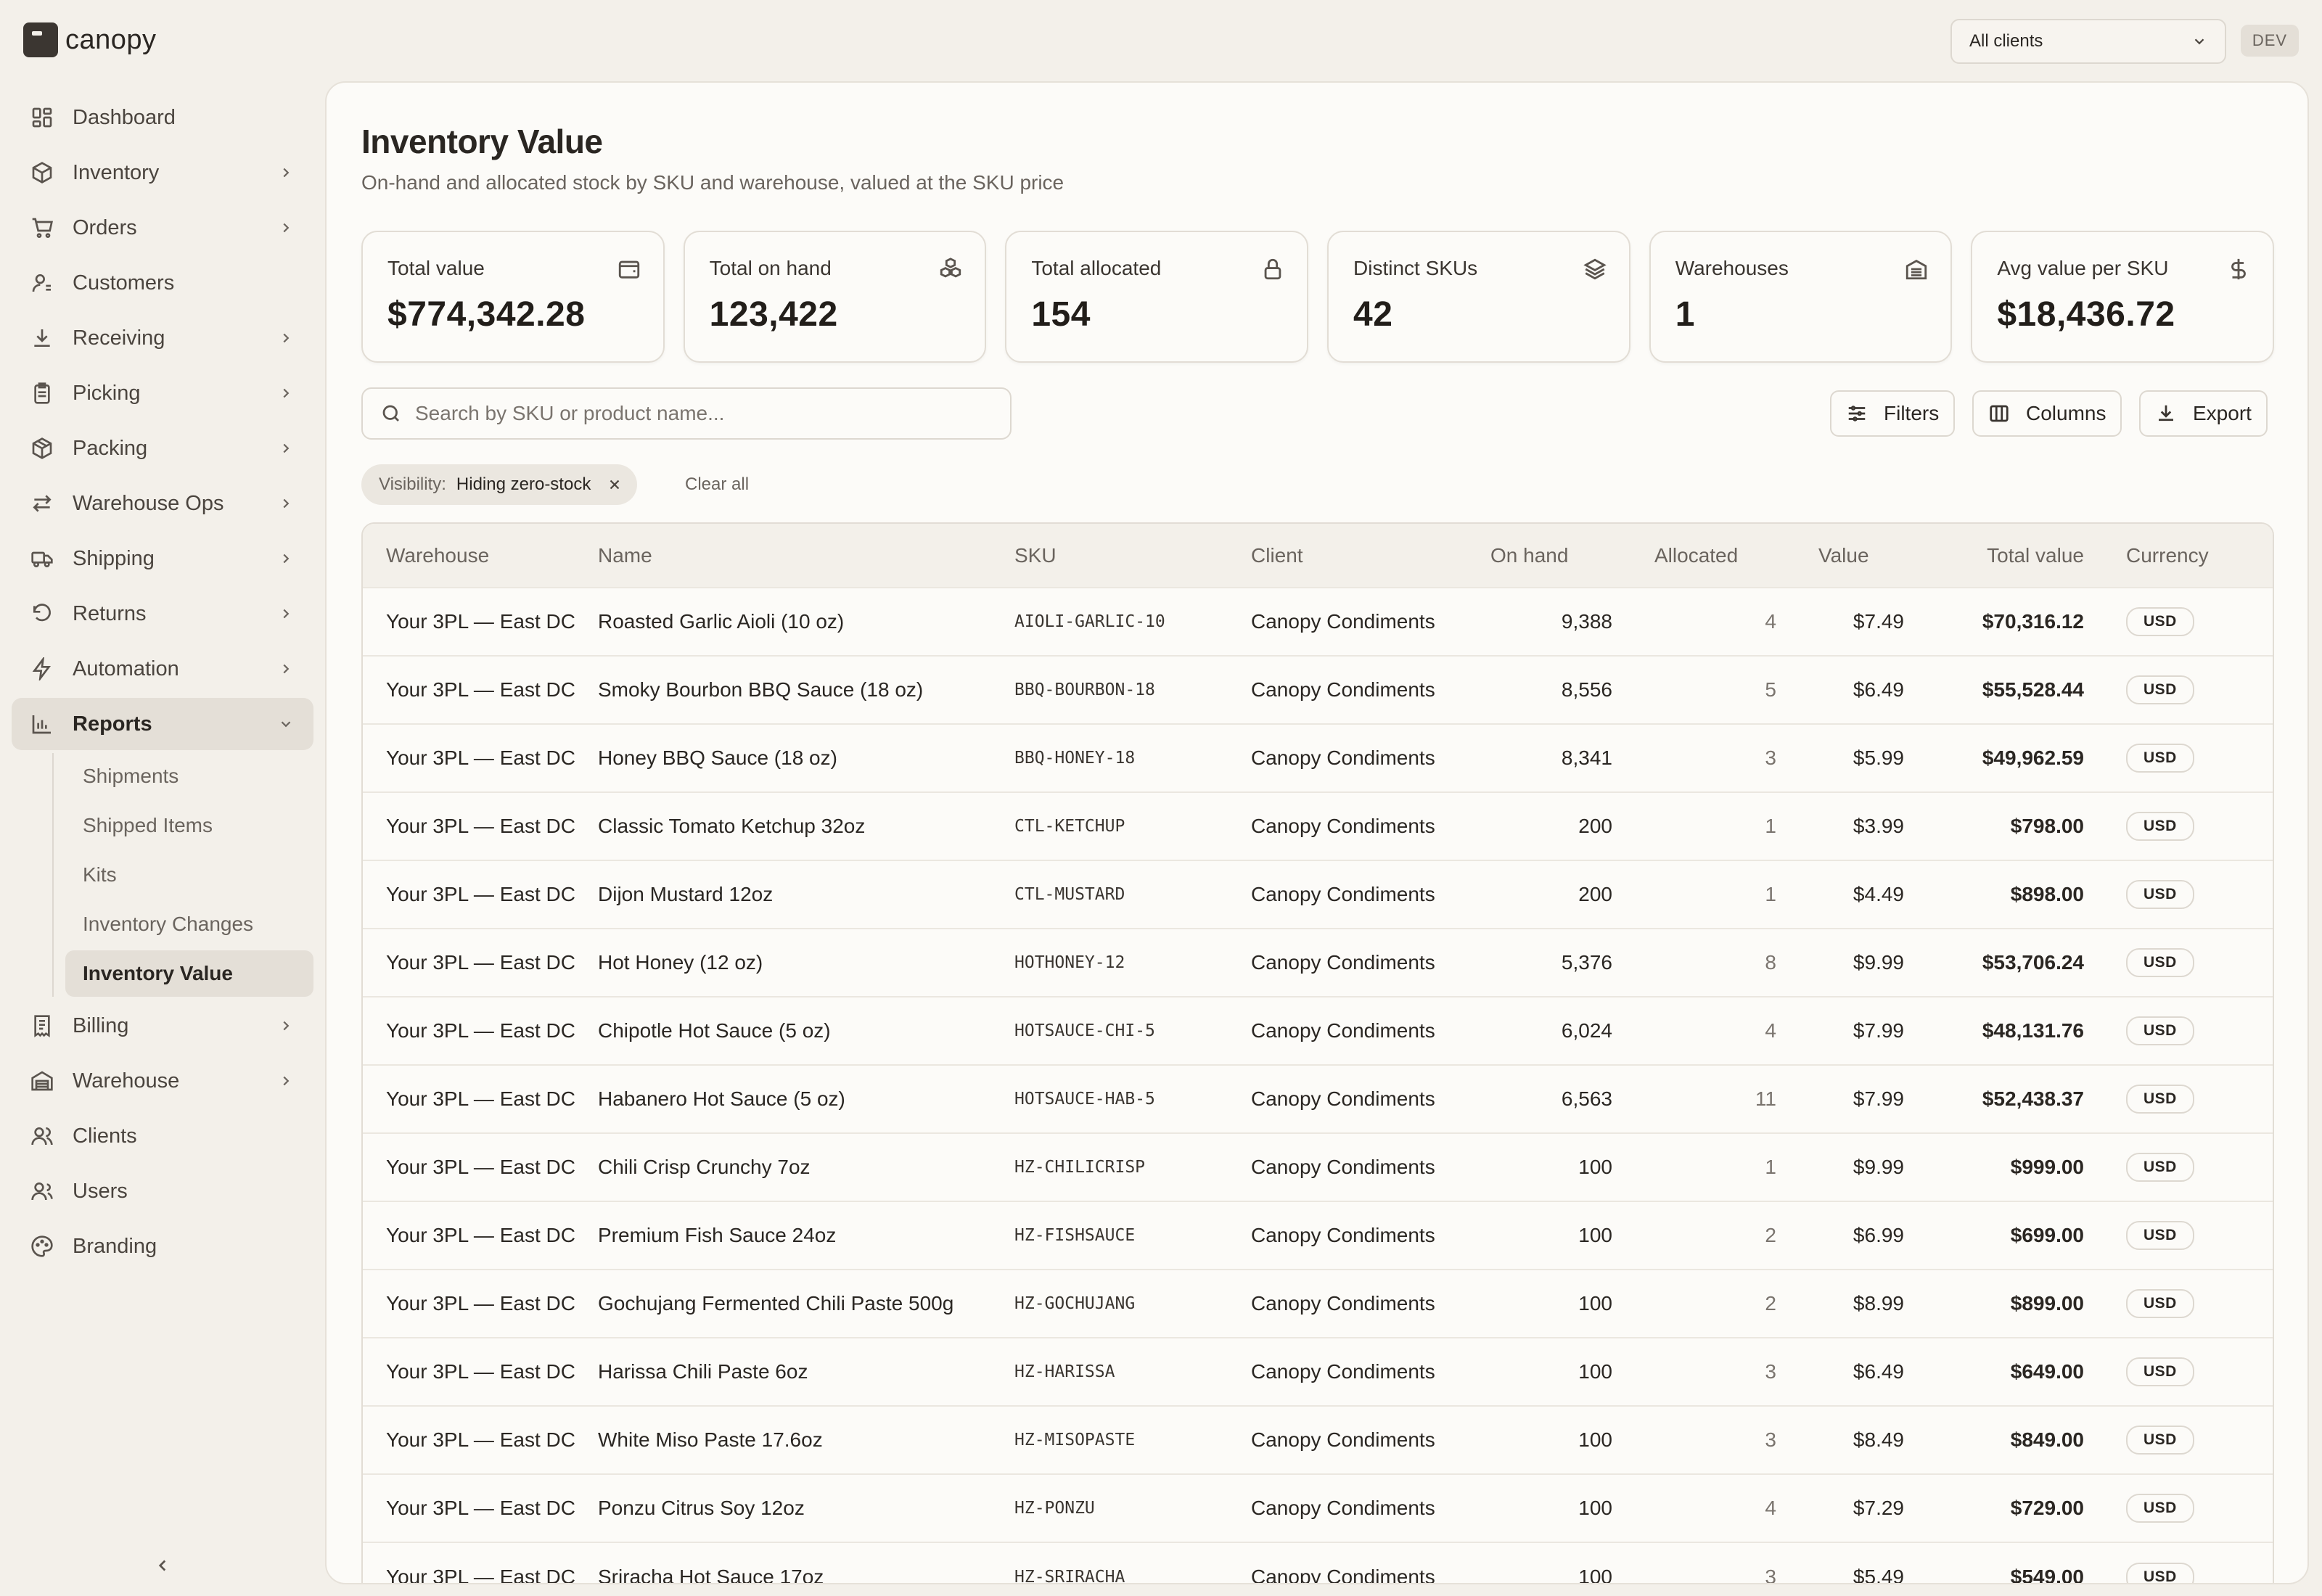 The image size is (2322, 1596). Describe the element at coordinates (42, 613) in the screenshot. I see `return-icon` at that location.